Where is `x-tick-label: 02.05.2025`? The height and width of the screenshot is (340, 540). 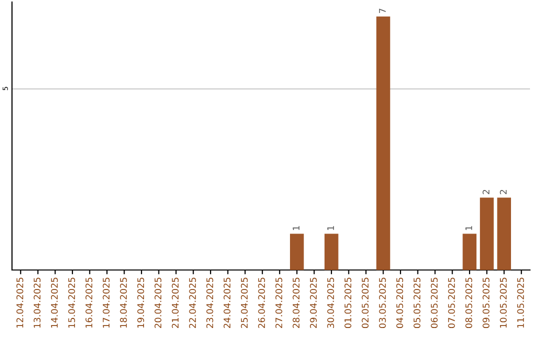
x-tick-label: 02.05.2025 is located at coordinates (365, 303).